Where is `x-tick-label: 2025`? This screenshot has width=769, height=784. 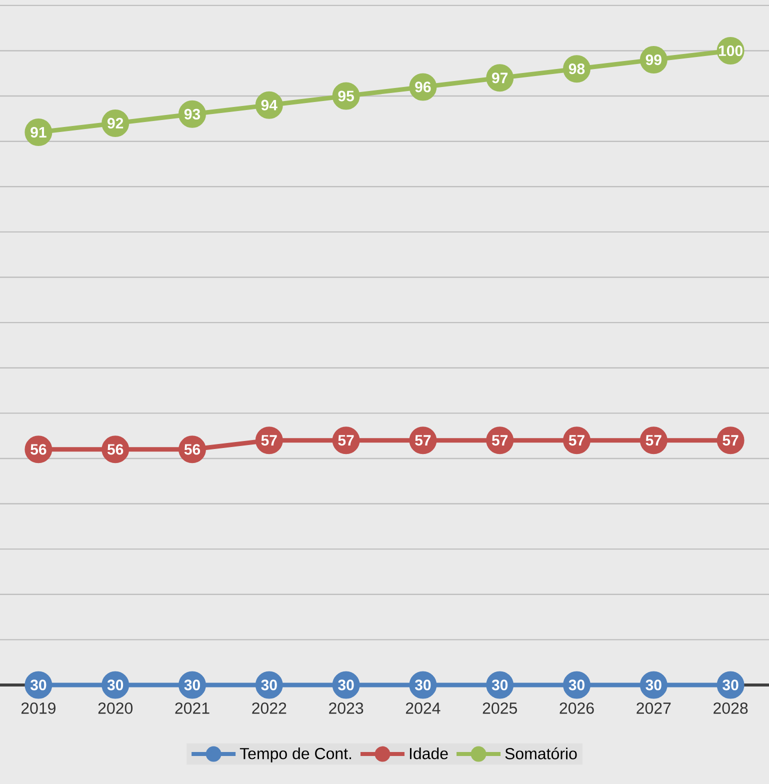
x-tick-label: 2025 is located at coordinates (499, 708).